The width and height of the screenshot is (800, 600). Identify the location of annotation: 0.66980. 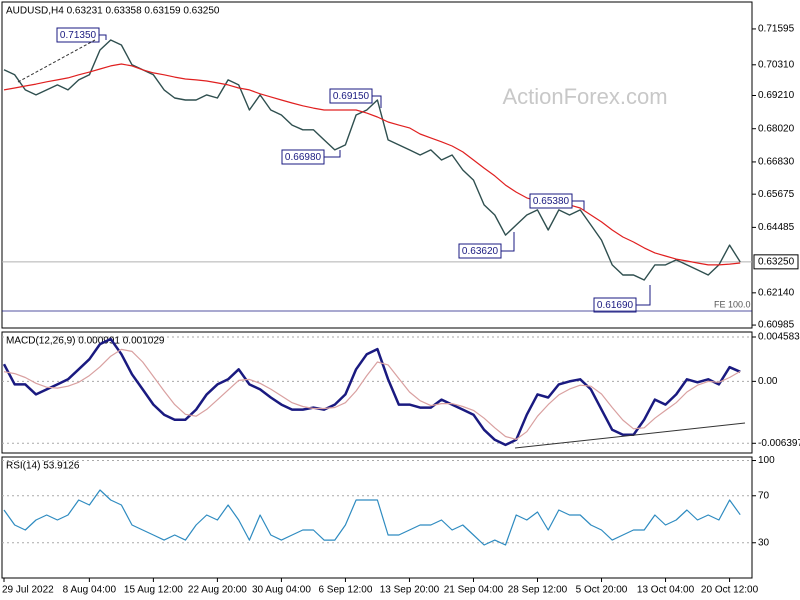
(303, 157).